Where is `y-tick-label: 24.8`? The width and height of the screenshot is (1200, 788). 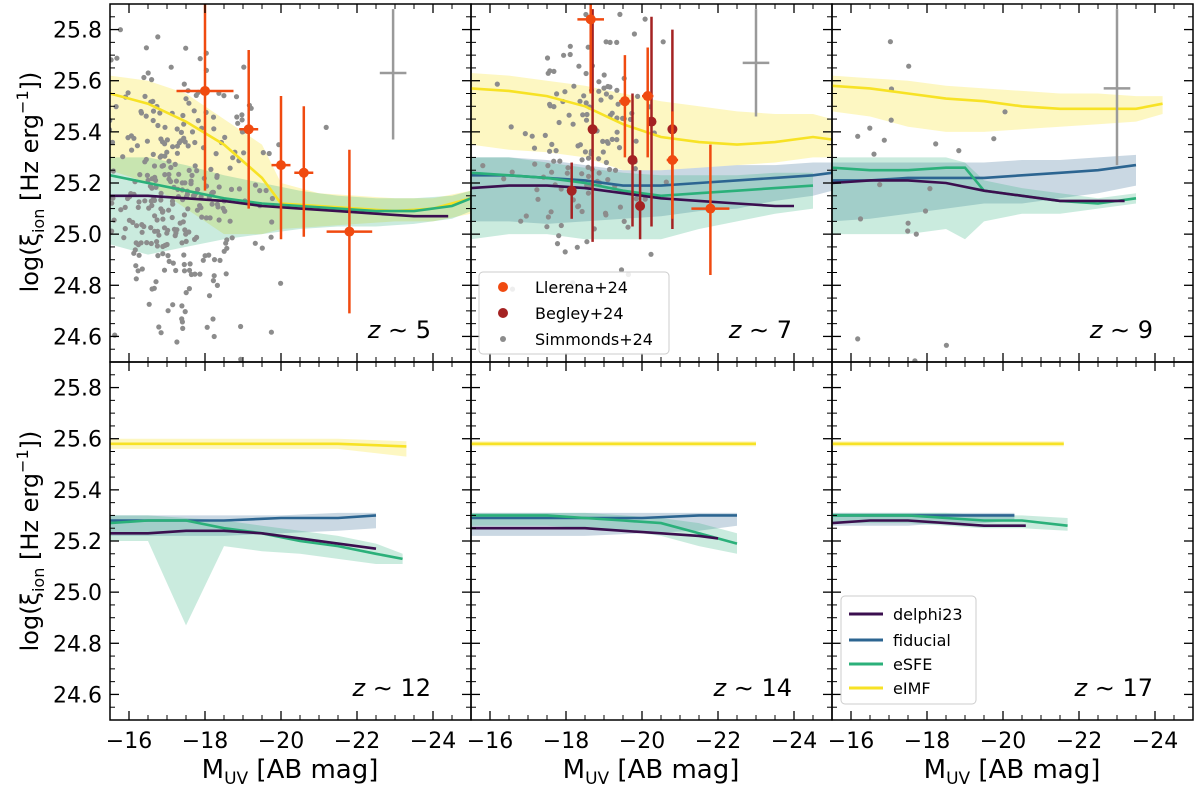 y-tick-label: 24.8 is located at coordinates (77, 286).